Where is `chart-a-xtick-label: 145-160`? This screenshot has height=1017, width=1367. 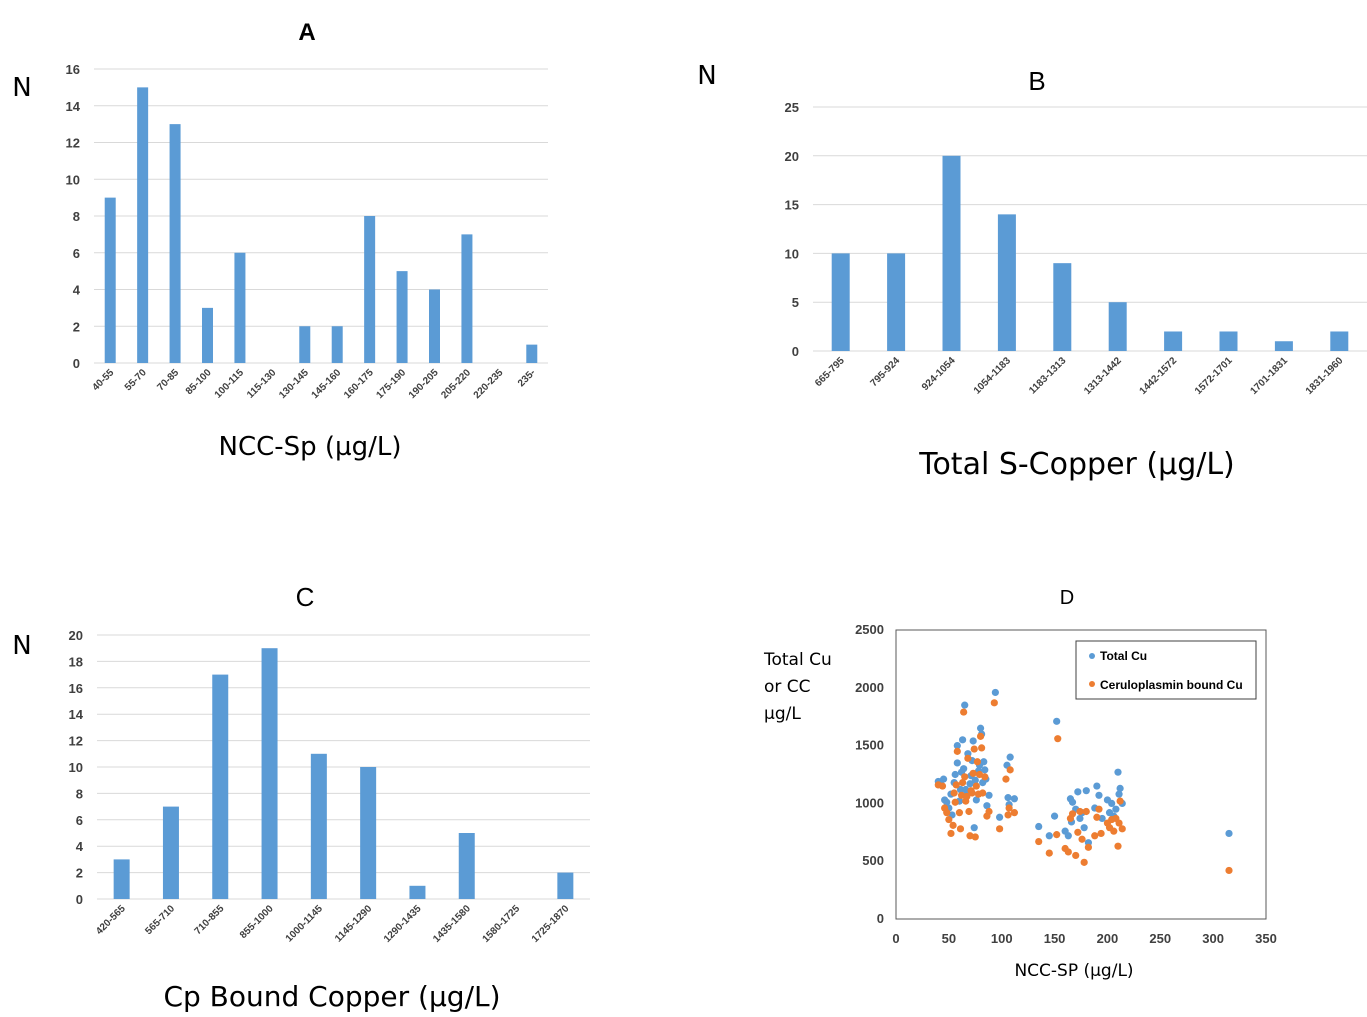
chart-a-xtick-label: 145-160 is located at coordinates (327, 384).